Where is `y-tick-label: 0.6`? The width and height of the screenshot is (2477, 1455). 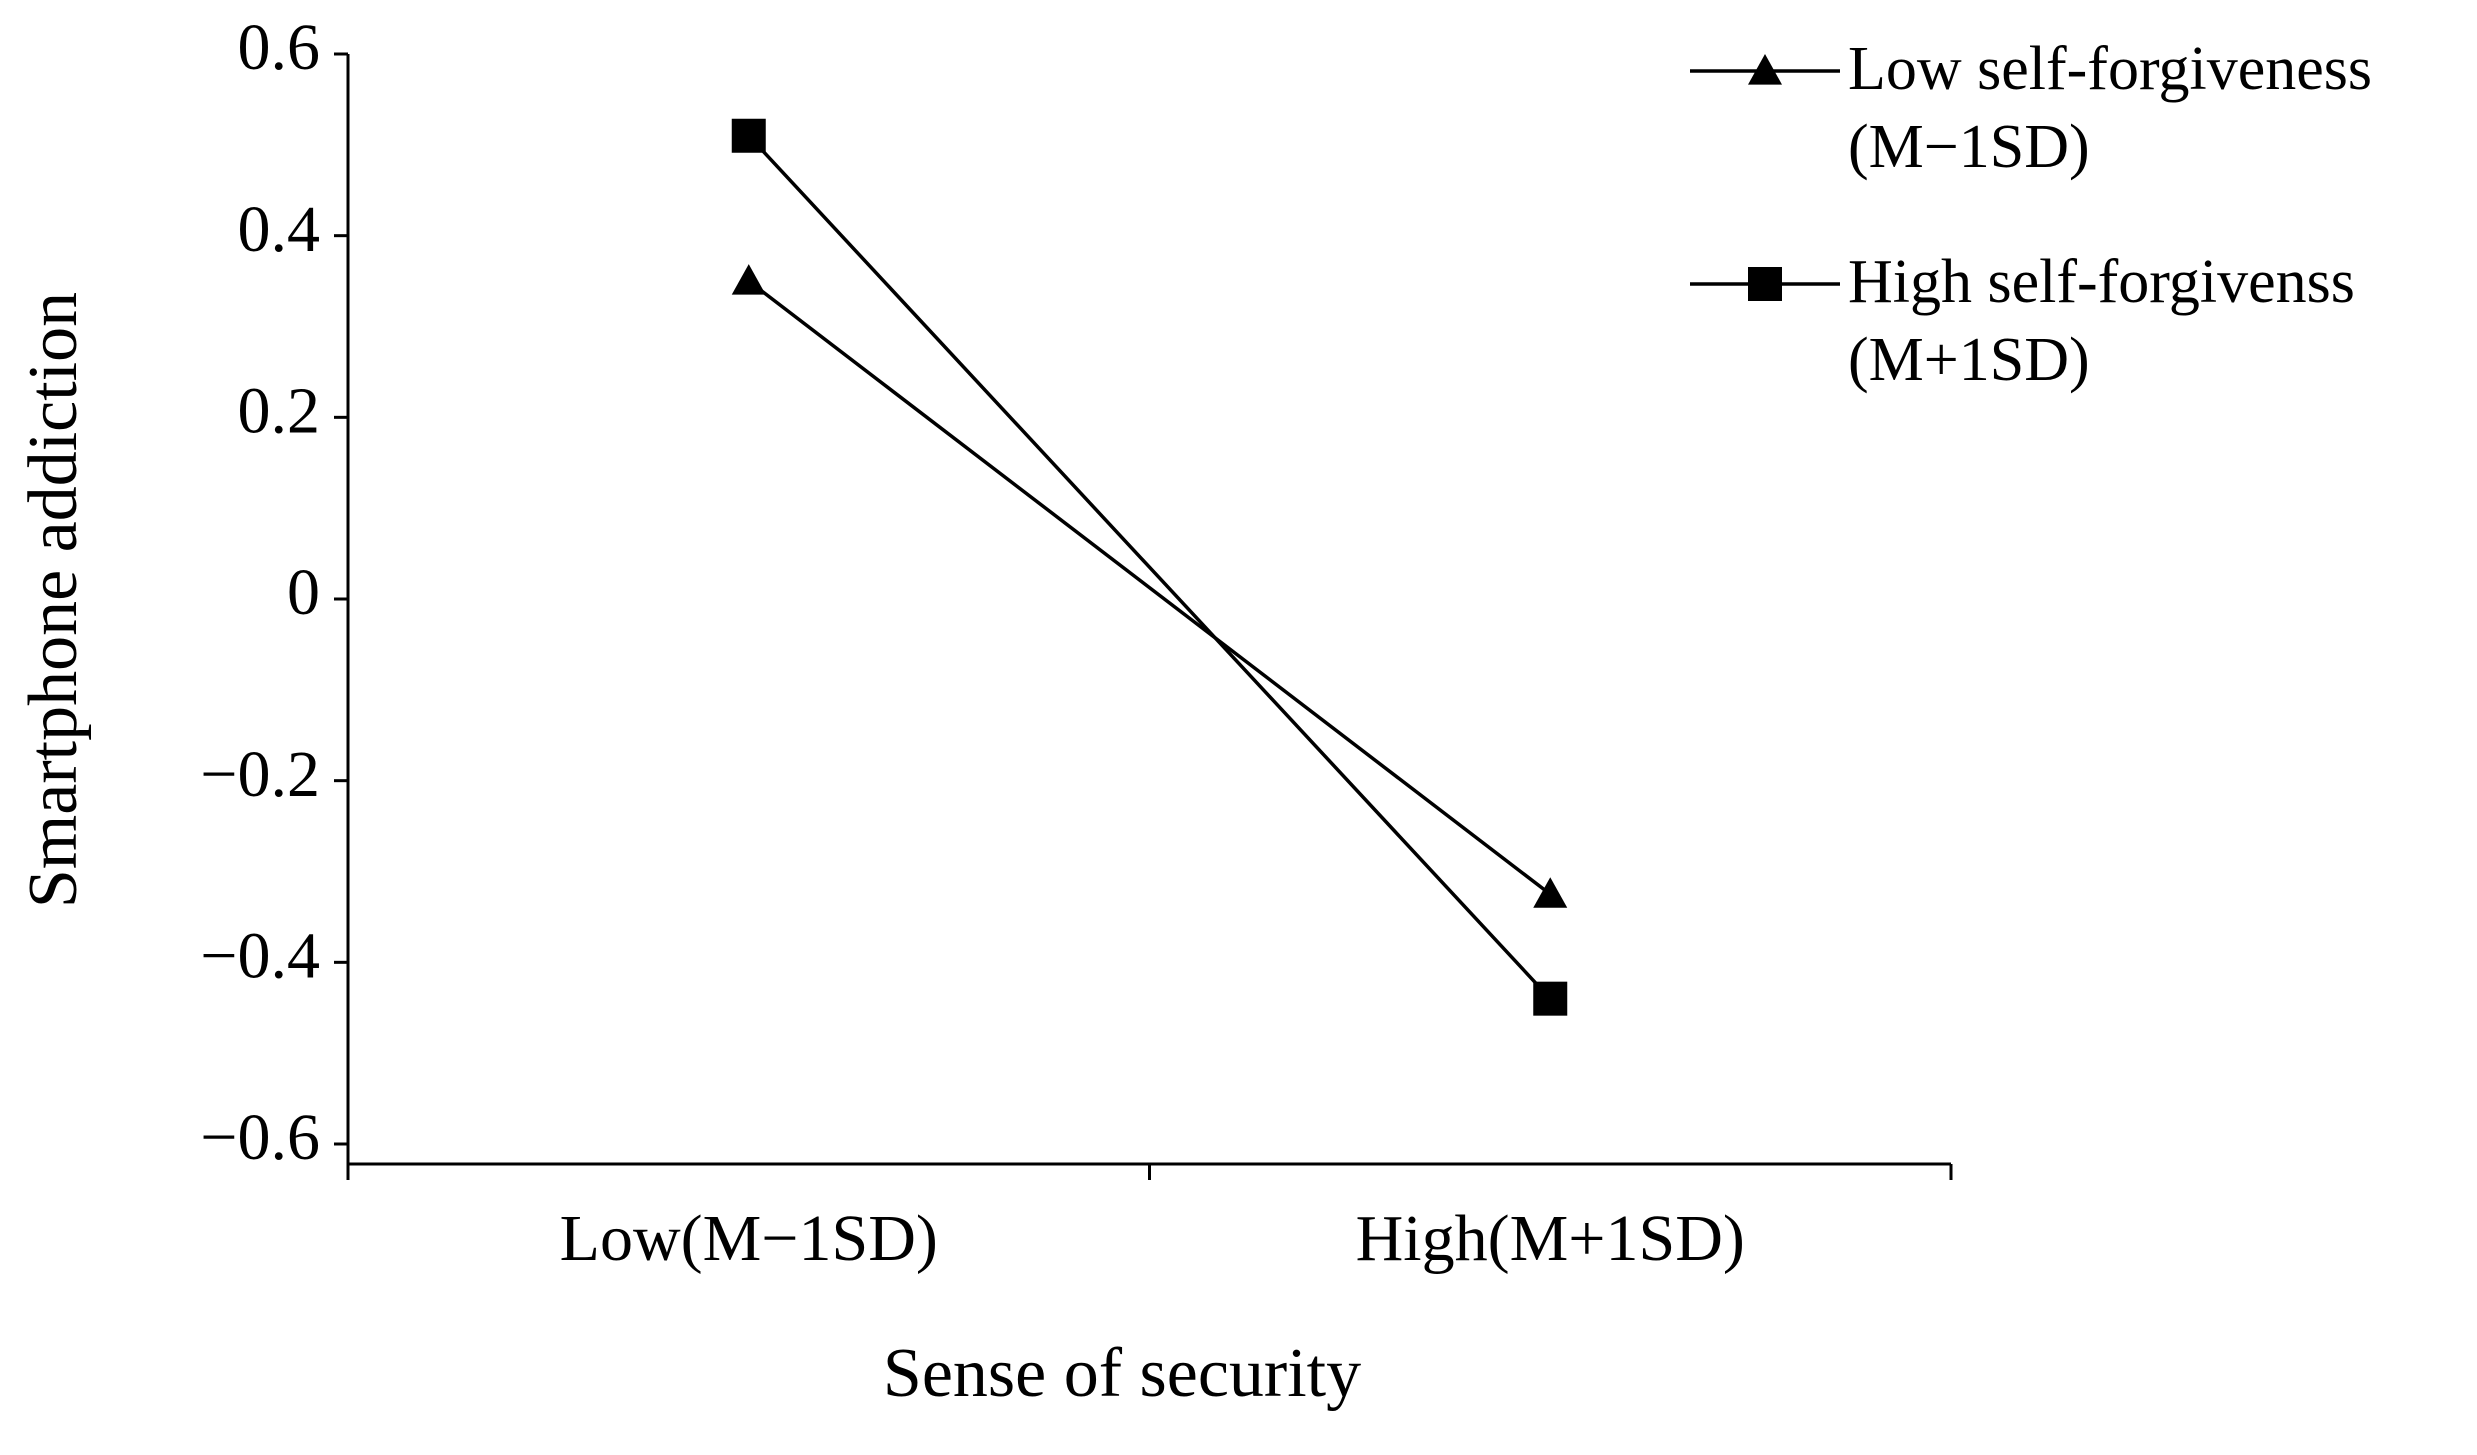
y-tick-label: 0.6 is located at coordinates (279, 47).